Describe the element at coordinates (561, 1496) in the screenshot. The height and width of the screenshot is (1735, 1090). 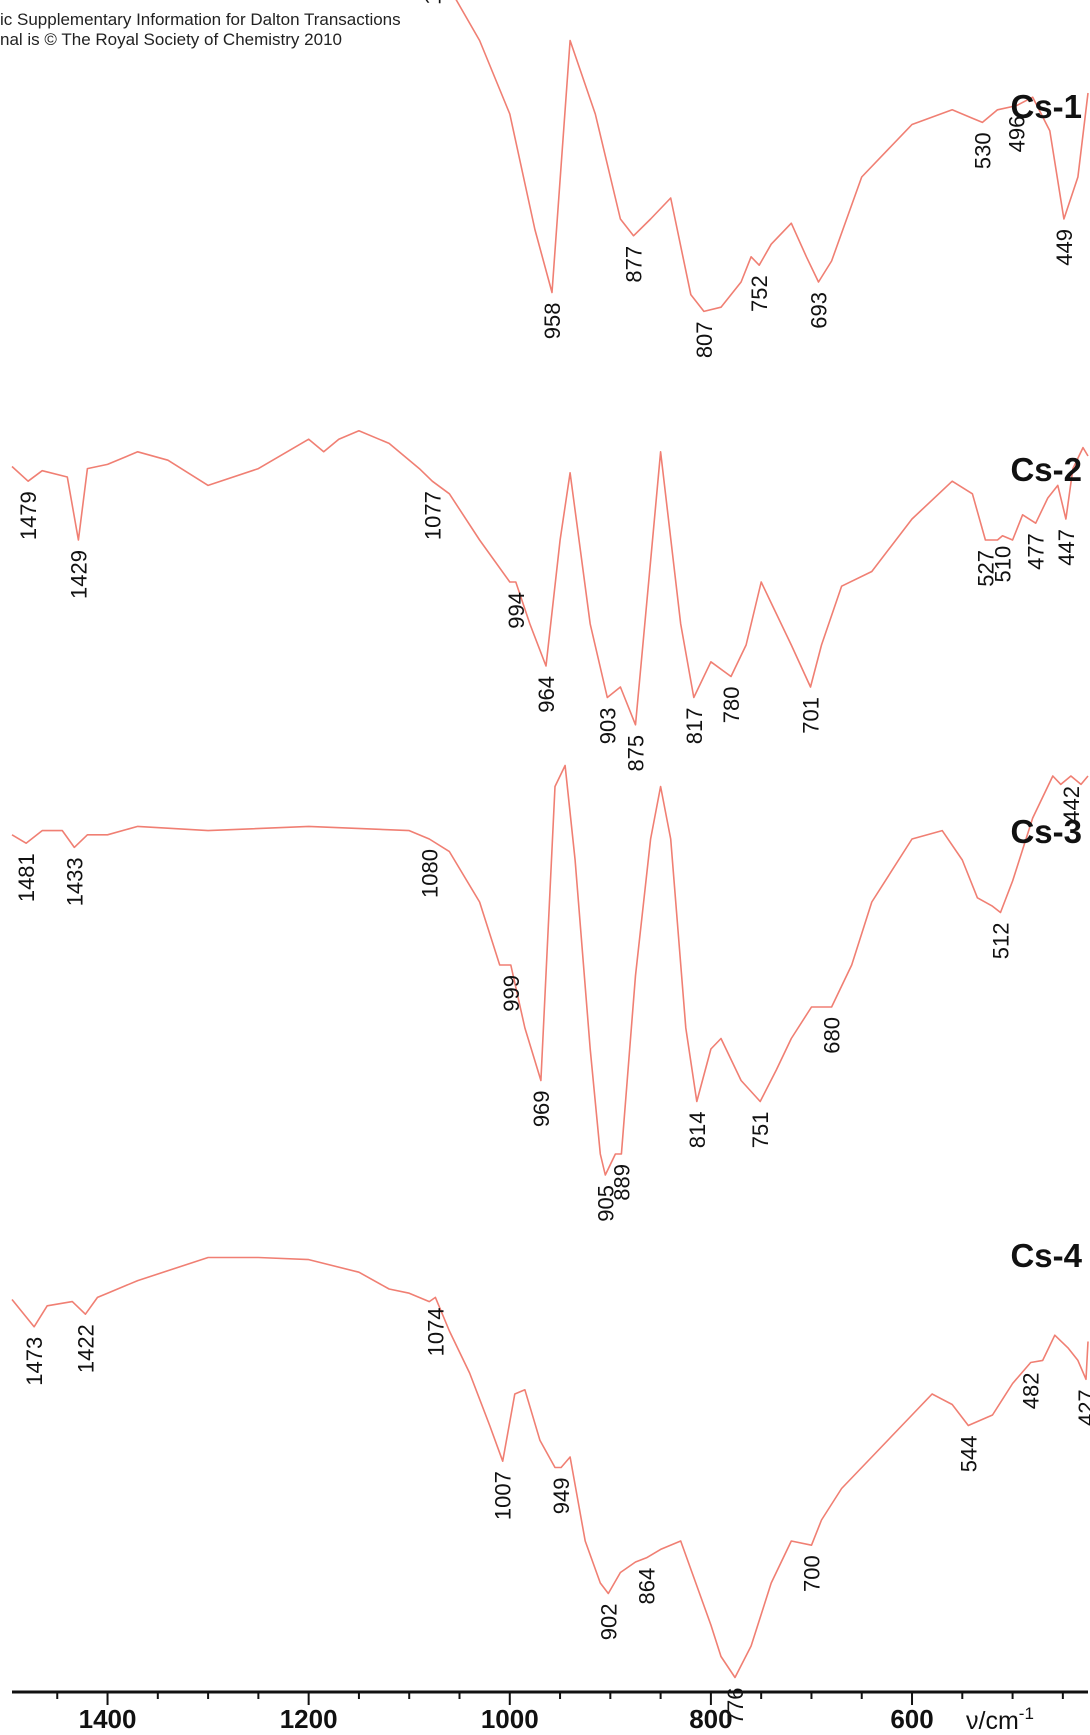
I see `peak-label: 949` at that location.